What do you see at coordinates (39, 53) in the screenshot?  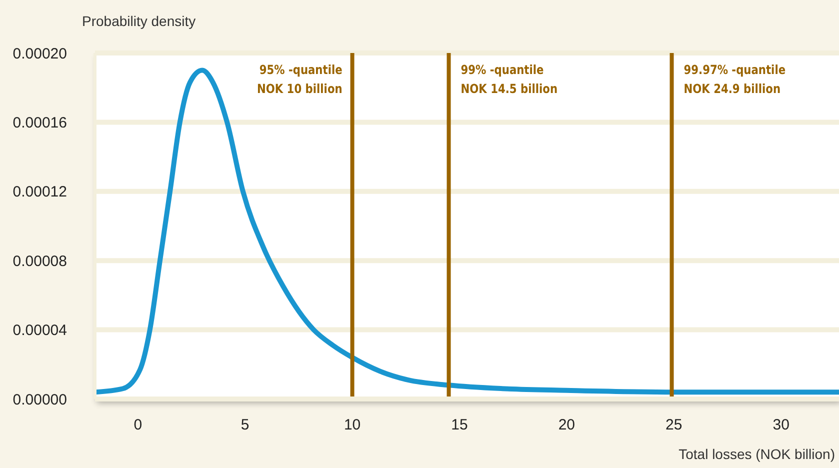 I see `y-tick-label: 0.00020` at bounding box center [39, 53].